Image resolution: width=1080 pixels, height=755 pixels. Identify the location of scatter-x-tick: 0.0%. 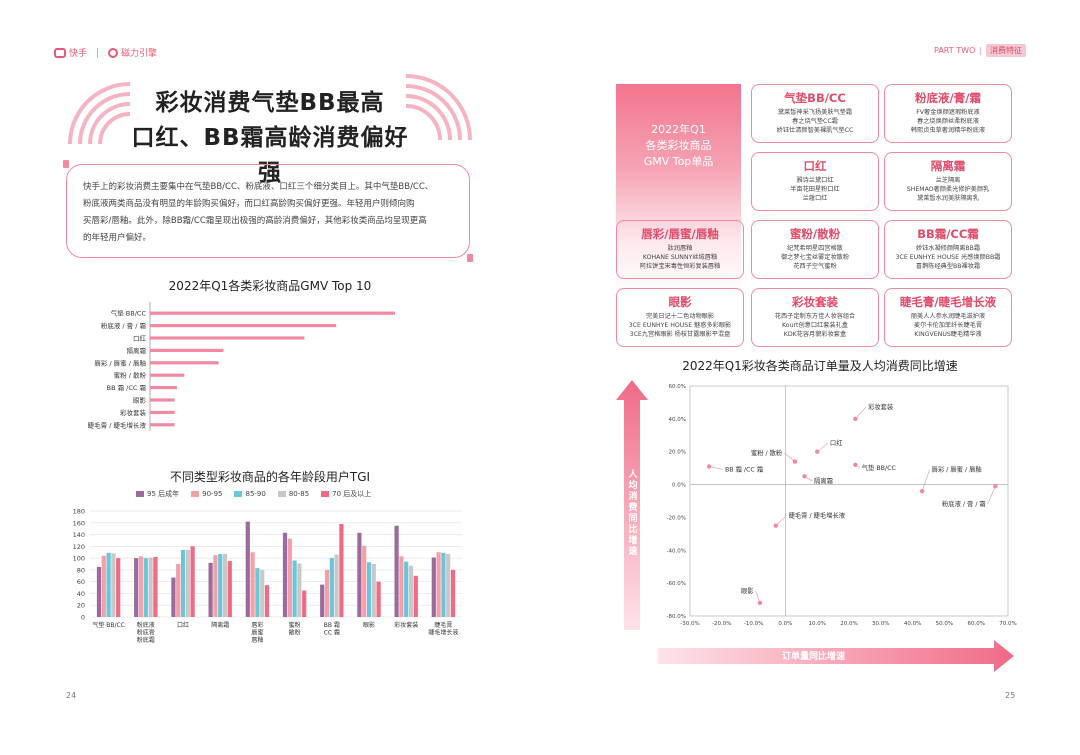
(785, 624).